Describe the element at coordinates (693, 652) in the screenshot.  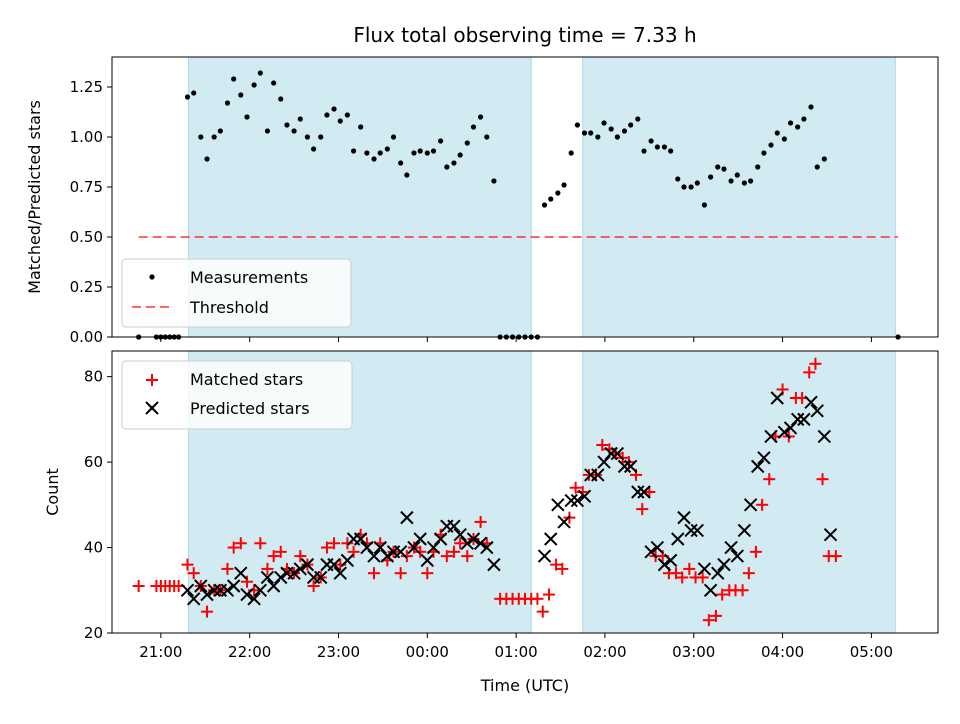
I see `x-tick-label: 03:00` at that location.